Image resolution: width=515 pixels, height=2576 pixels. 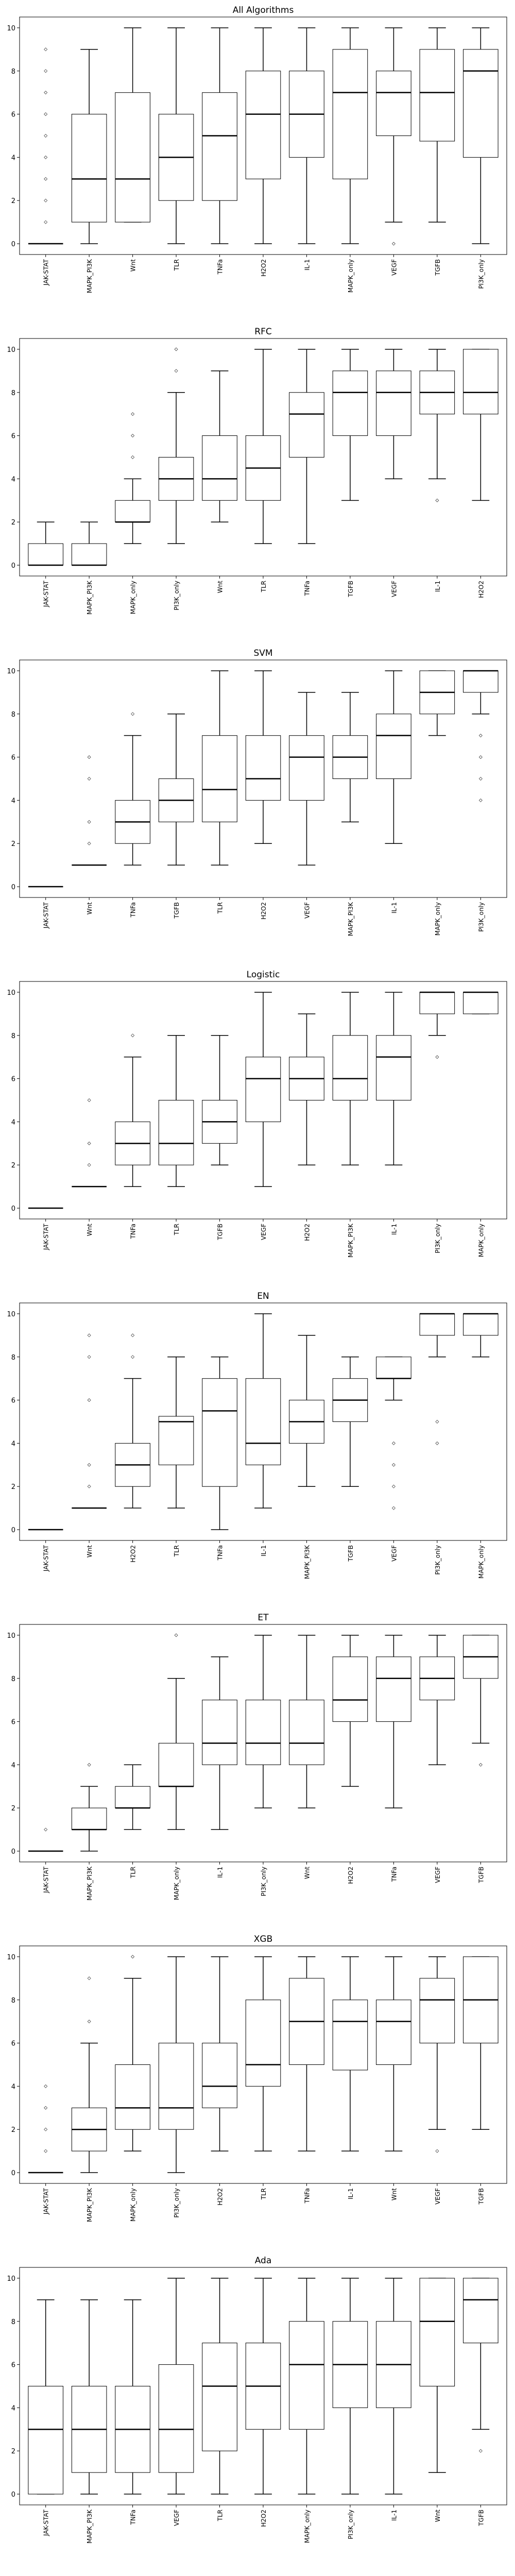 What do you see at coordinates (262, 332) in the screenshot?
I see `panel-title: RFC` at bounding box center [262, 332].